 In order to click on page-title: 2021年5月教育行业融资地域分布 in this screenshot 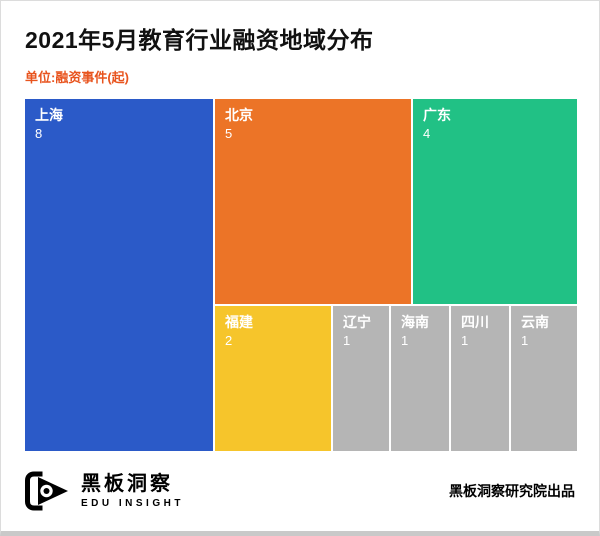, I will do `click(199, 40)`.